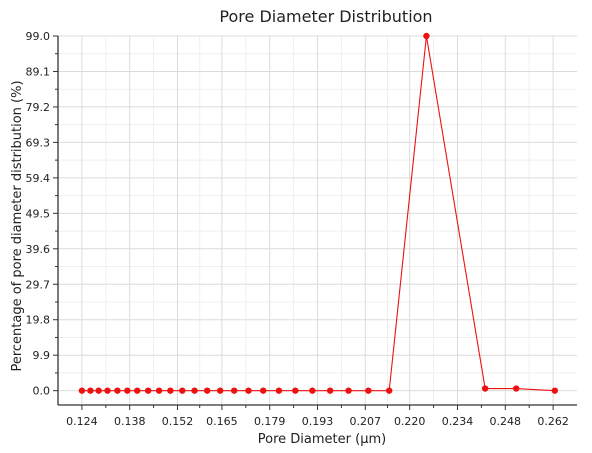  I want to click on y-tick-label: 19.8, so click(38, 320).